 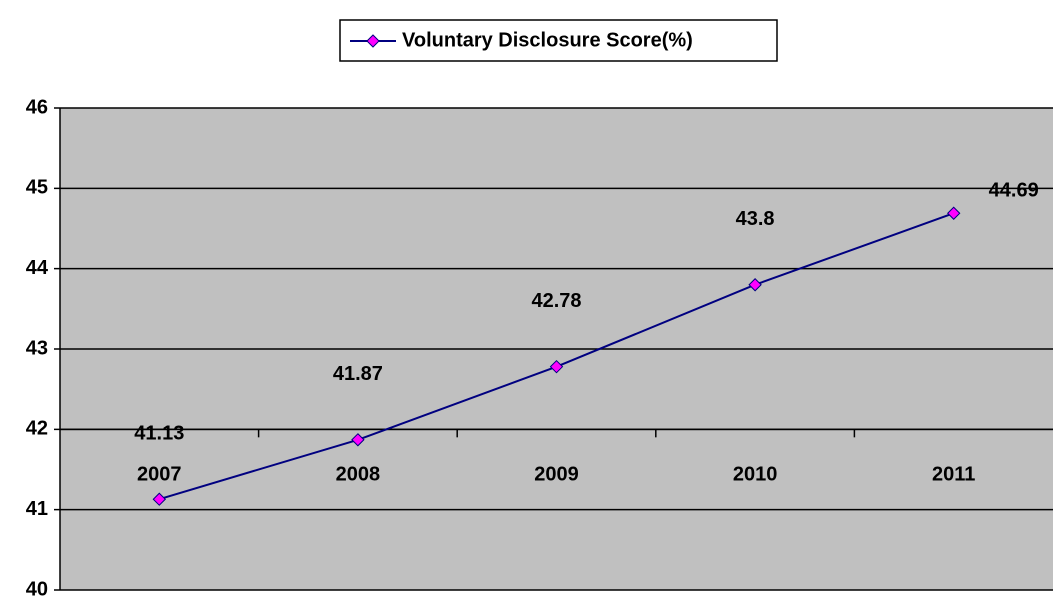 What do you see at coordinates (358, 374) in the screenshot?
I see `data-label: 41.87` at bounding box center [358, 374].